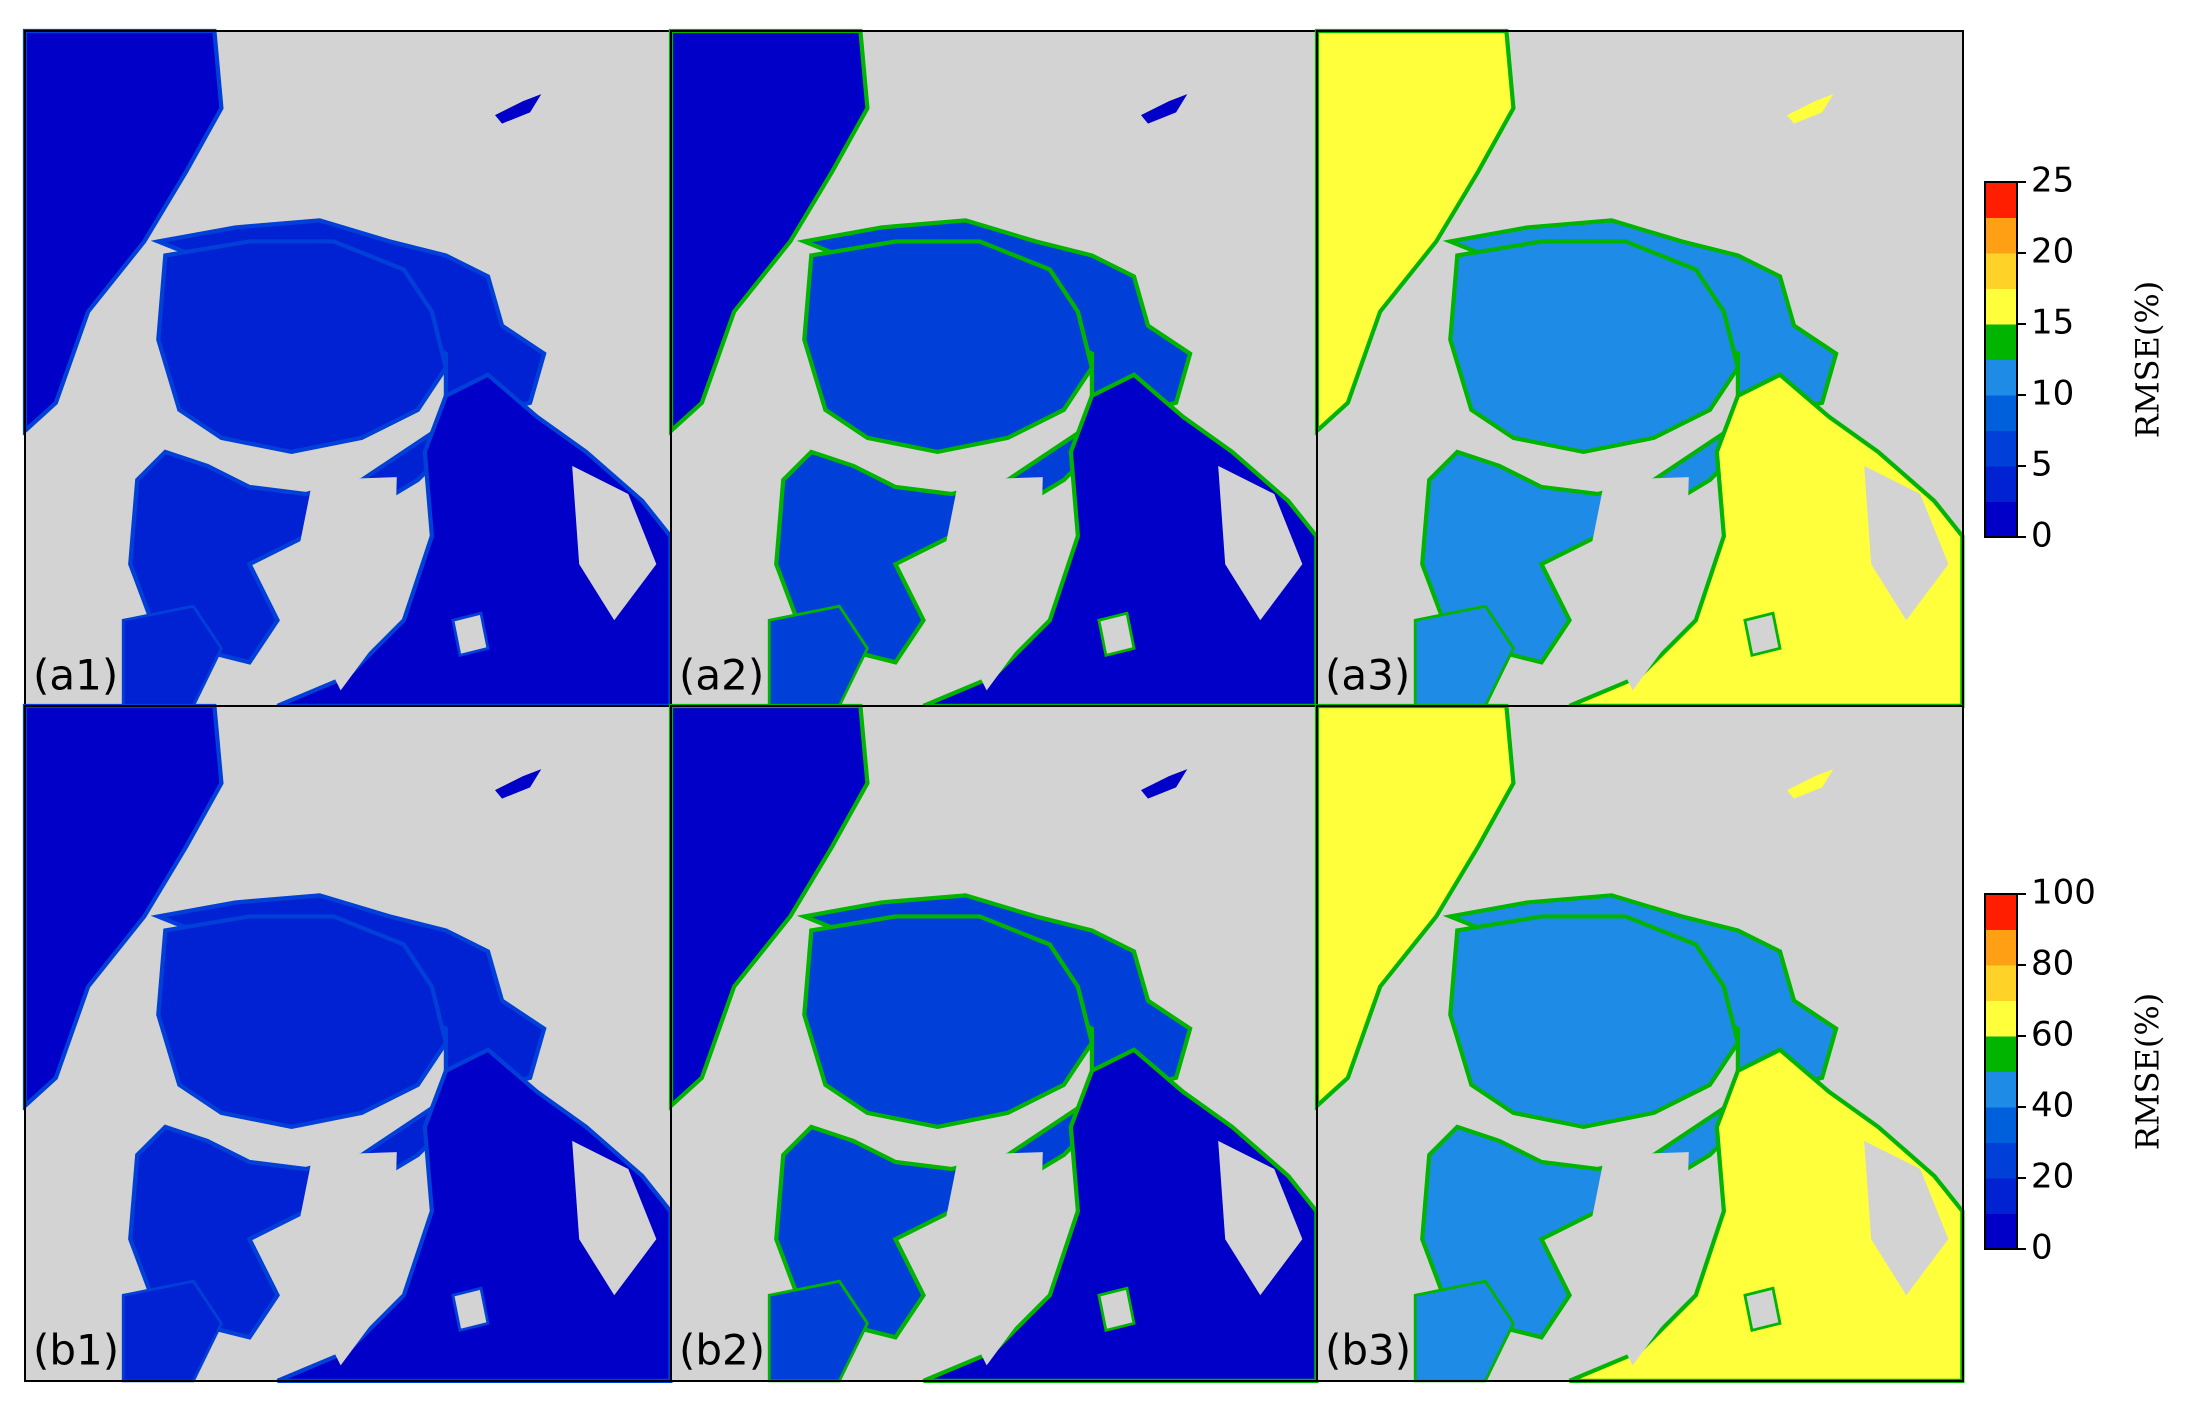  What do you see at coordinates (76, 1350) in the screenshot?
I see `panel-label: (b1)` at bounding box center [76, 1350].